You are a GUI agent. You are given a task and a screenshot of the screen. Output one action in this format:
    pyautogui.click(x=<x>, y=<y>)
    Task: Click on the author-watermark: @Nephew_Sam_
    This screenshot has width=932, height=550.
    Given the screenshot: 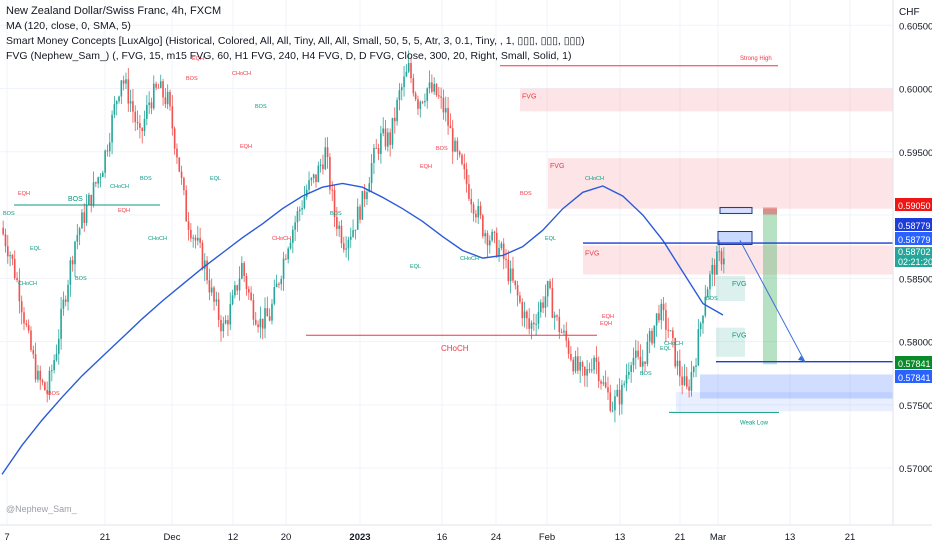 What is the action you would take?
    pyautogui.click(x=41, y=509)
    